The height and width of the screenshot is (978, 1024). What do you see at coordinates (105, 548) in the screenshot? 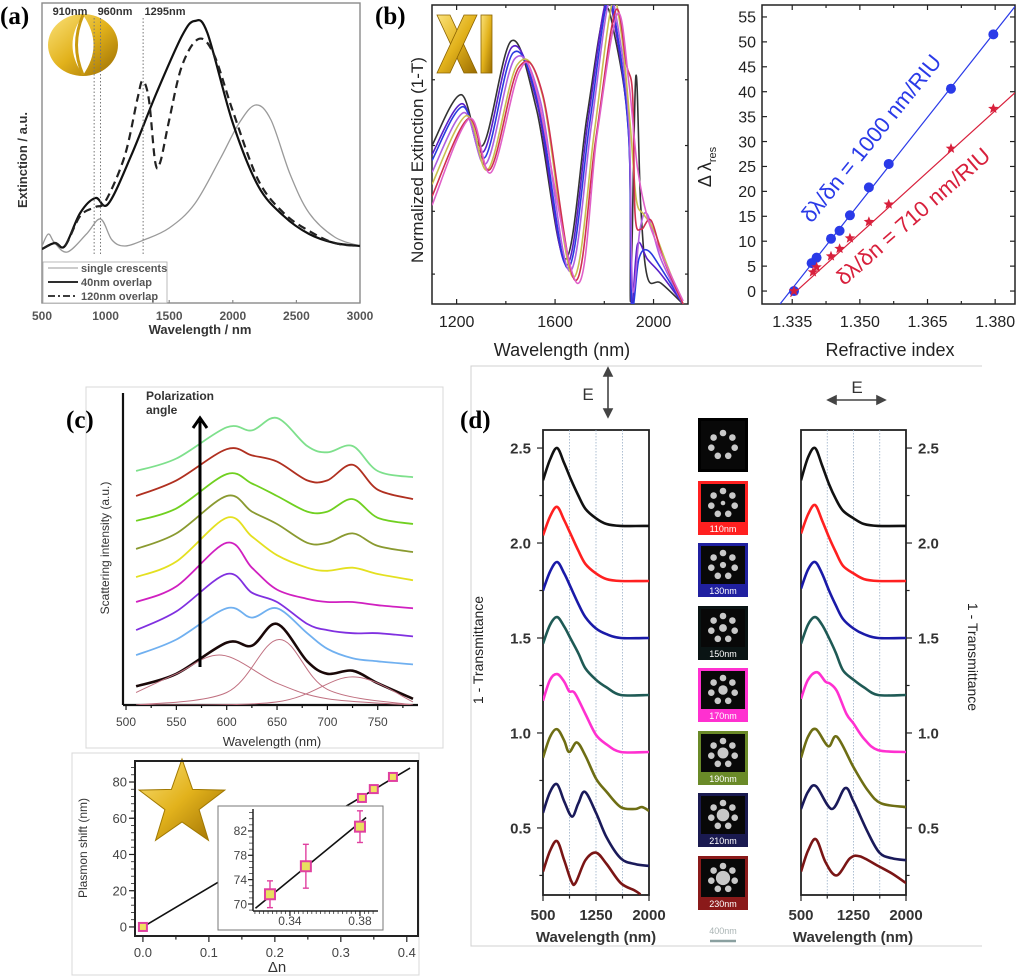
I see `c-ylabel: Scattering intensity (a.u.)` at bounding box center [105, 548].